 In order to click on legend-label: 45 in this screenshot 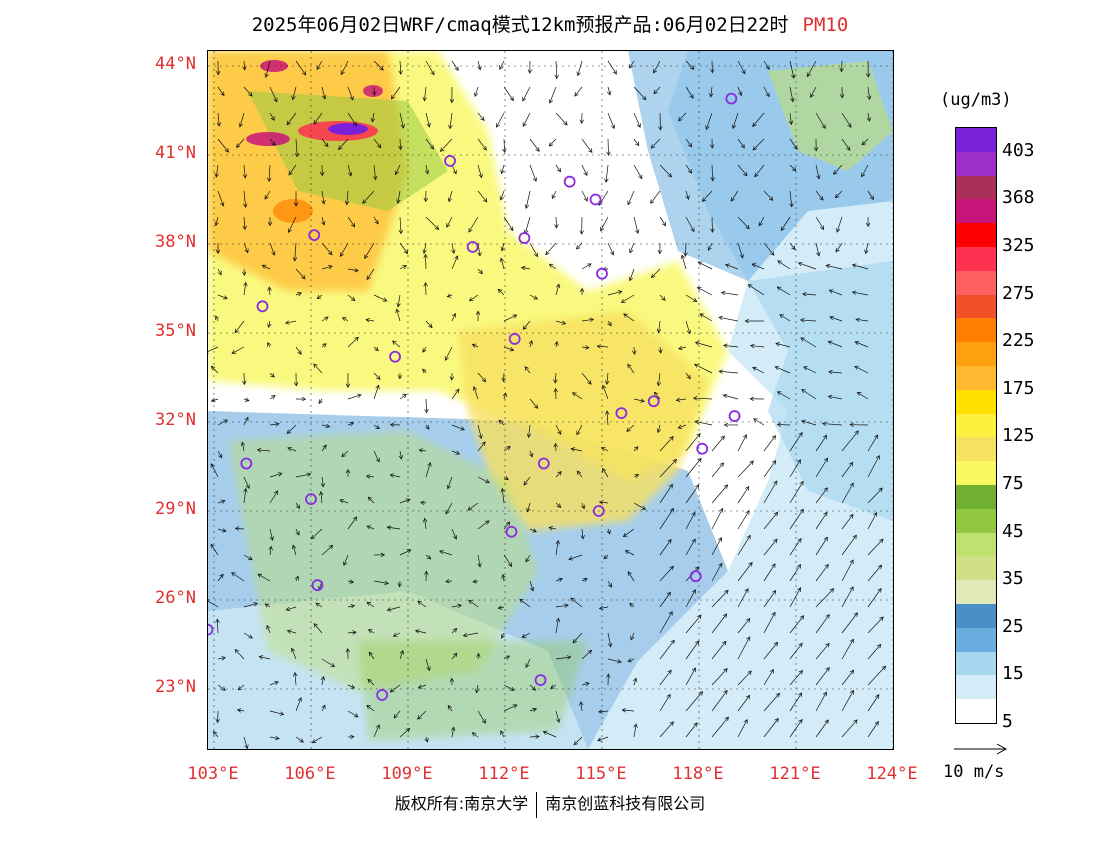, I will do `click(1013, 531)`.